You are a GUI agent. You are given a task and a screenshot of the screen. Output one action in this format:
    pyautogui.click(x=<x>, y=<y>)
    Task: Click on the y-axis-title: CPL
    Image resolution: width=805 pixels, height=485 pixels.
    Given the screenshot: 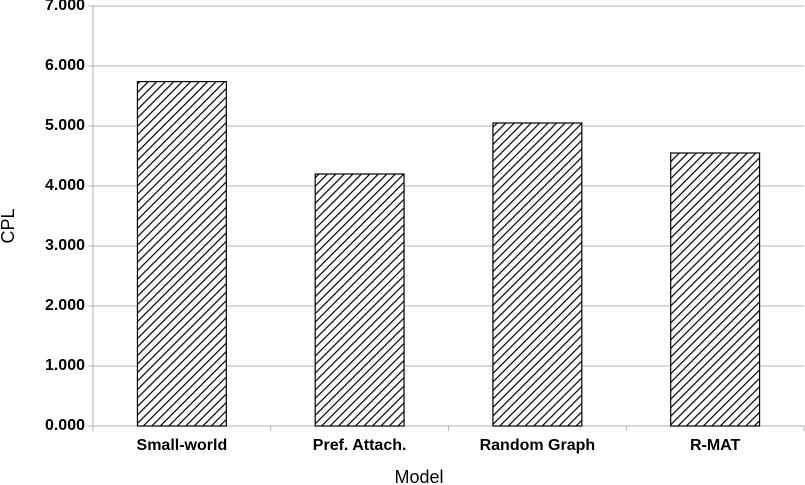 What is the action you would take?
    pyautogui.click(x=9, y=225)
    